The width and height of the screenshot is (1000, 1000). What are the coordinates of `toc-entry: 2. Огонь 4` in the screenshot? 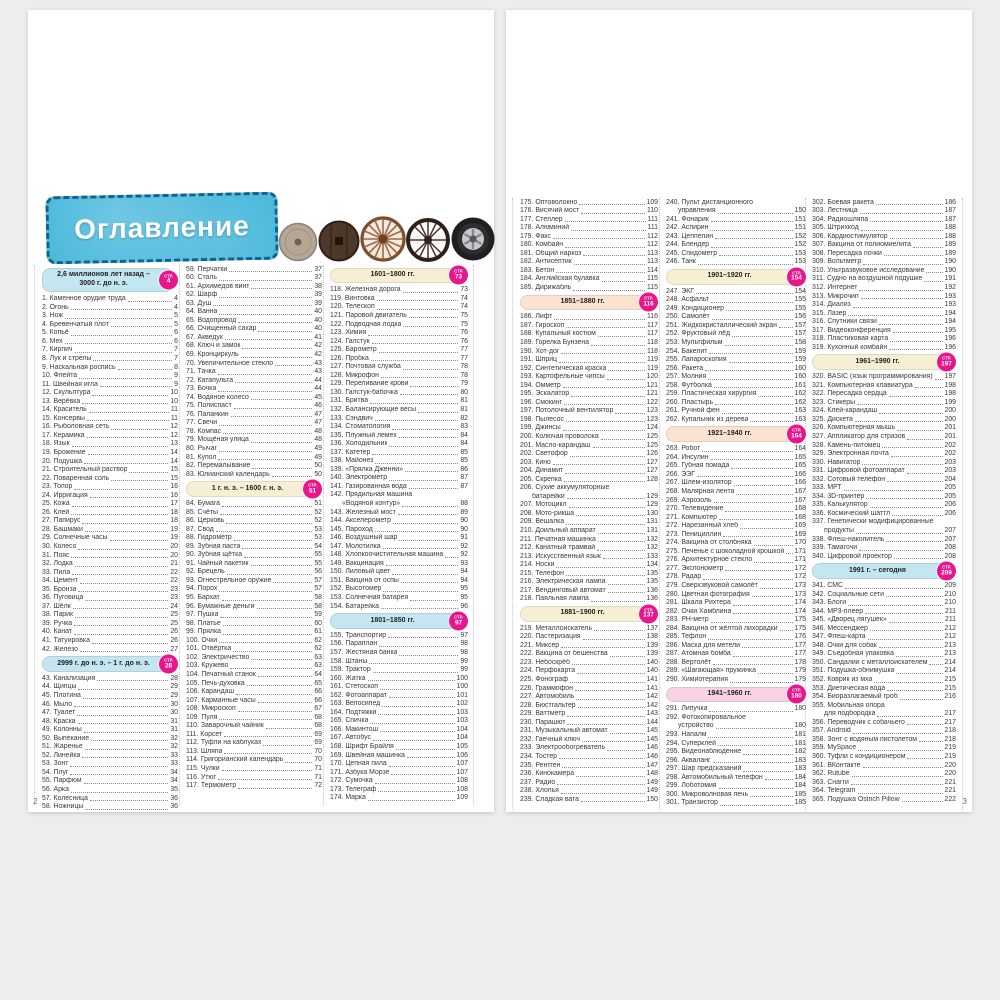 It's located at (110, 307).